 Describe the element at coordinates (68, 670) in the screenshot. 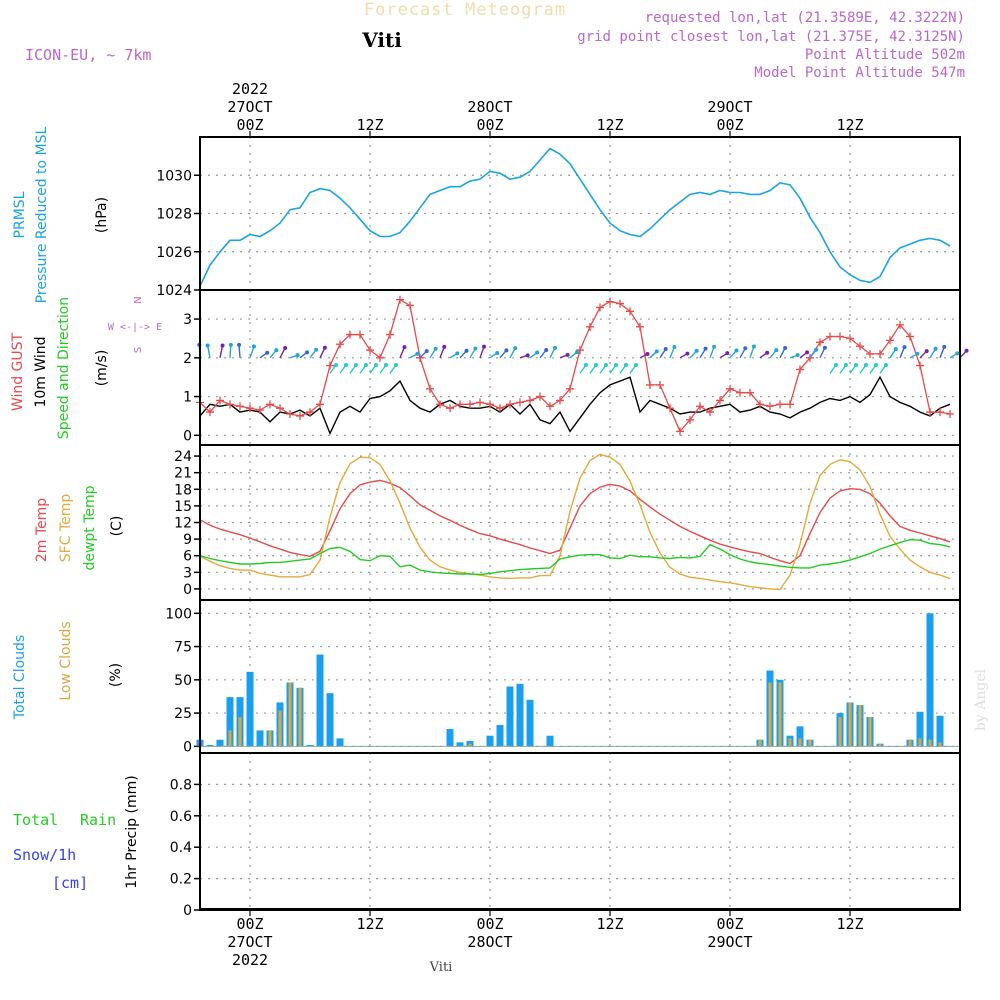

I see `cloud-panel-labels: Total Clouds Low Clouds (%)` at that location.